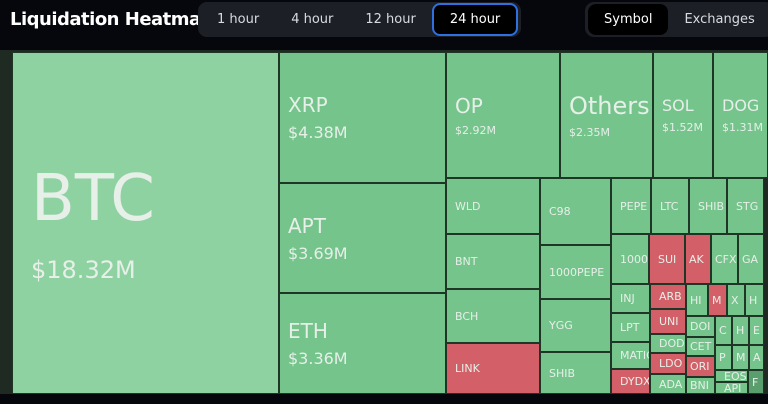 This screenshot has height=404, width=768. I want to click on tile-c98: C98, so click(575, 211).